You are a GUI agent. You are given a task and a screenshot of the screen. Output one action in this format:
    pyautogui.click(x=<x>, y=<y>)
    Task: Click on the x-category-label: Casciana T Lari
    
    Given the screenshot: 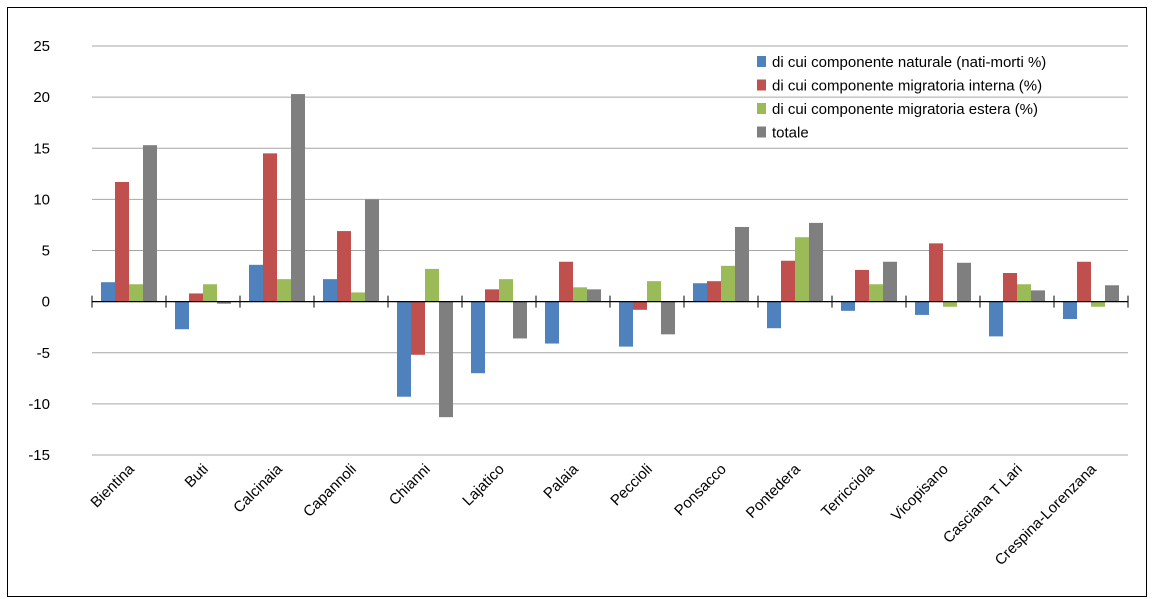 What is the action you would take?
    pyautogui.click(x=983, y=504)
    